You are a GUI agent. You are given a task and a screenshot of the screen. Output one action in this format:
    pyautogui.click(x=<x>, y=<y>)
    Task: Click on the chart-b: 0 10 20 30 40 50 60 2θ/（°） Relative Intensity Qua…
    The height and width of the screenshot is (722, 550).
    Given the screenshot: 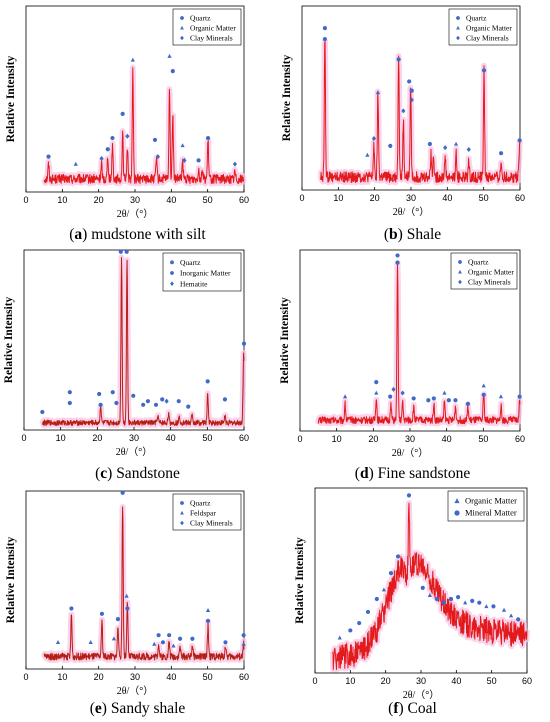 What is the action you would take?
    pyautogui.click(x=403, y=111)
    